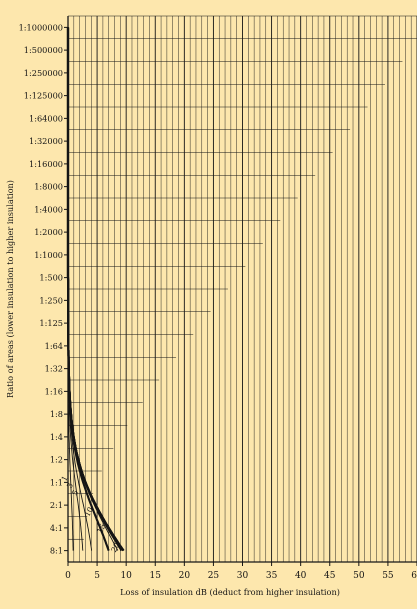 The width and height of the screenshot is (417, 609). I want to click on y-tick-label: 1:4, so click(56, 437).